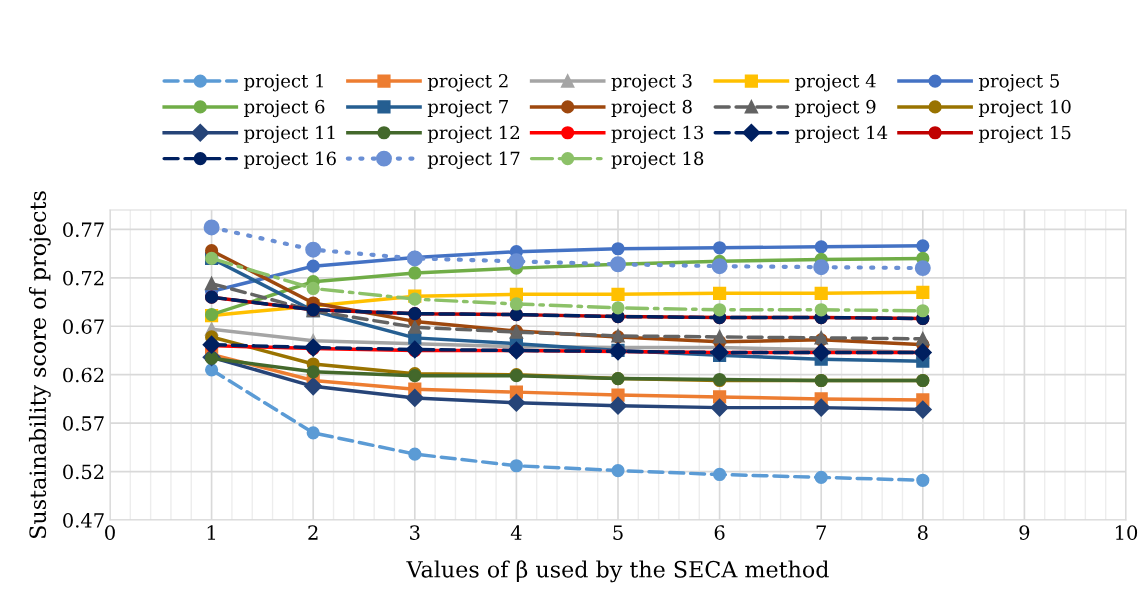 This screenshot has width=1142, height=611. Describe the element at coordinates (83, 326) in the screenshot. I see `y-tick-label: 0.67` at that location.